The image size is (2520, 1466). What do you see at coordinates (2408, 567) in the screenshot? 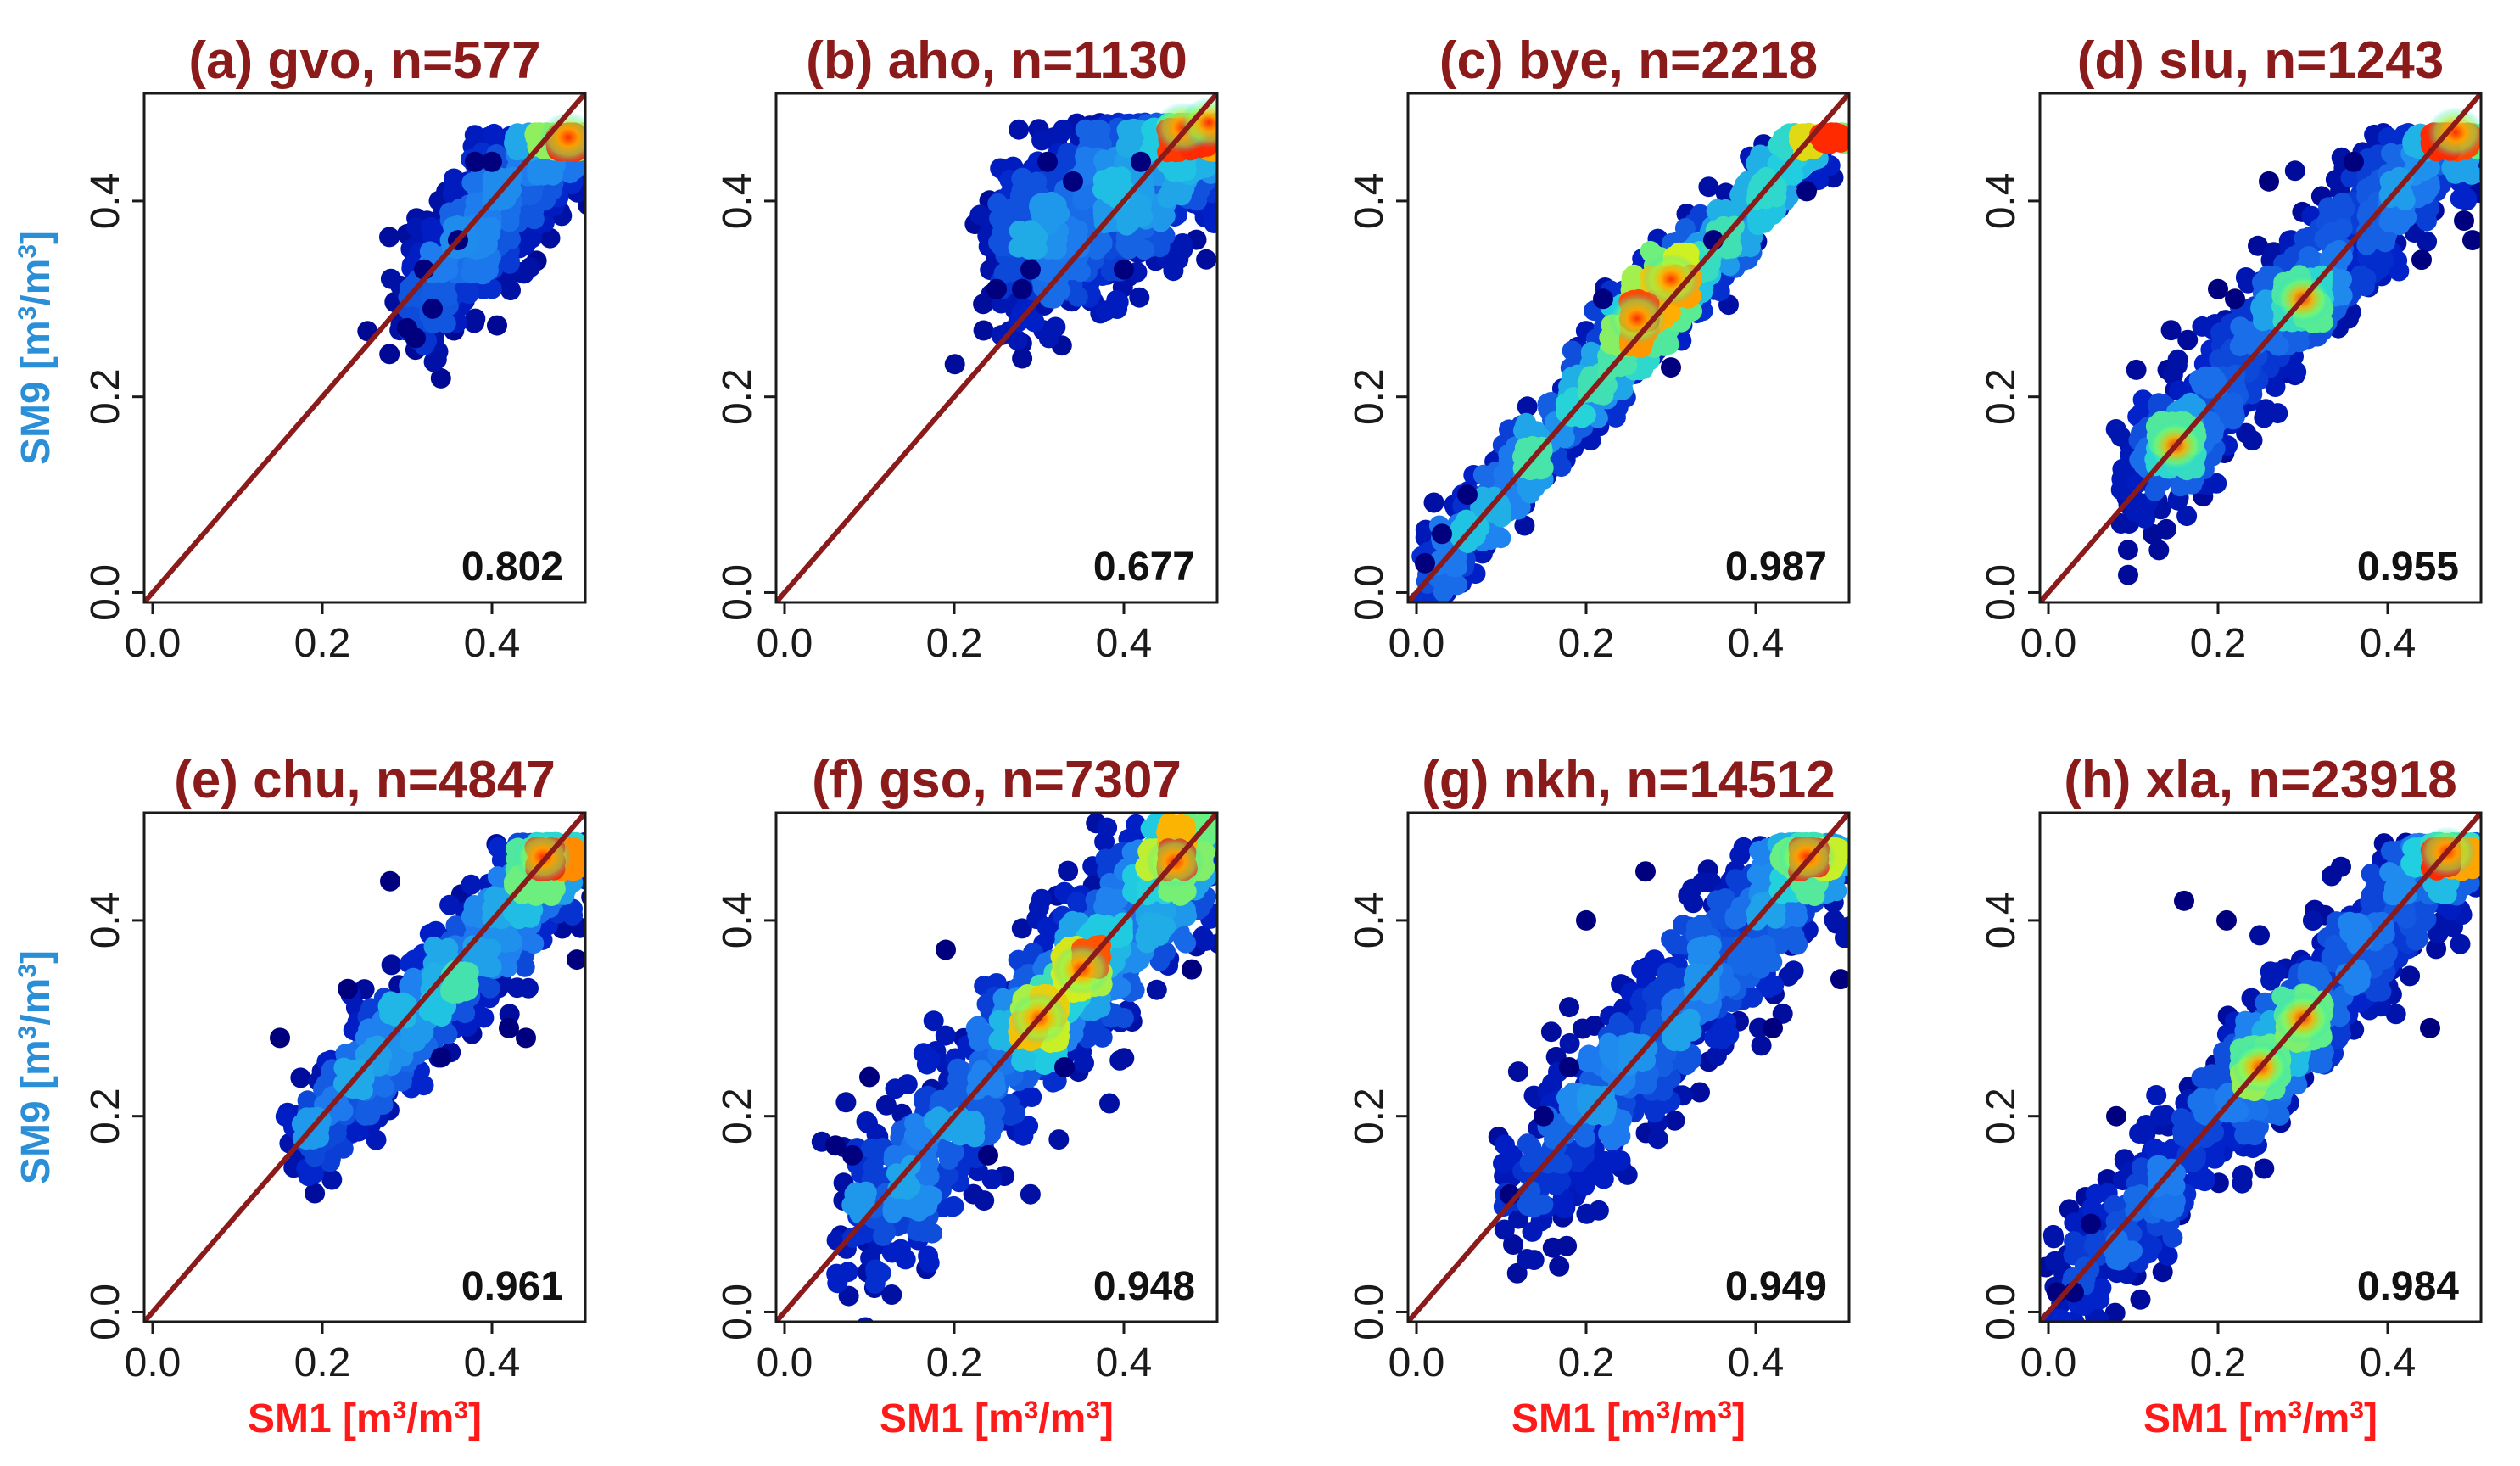
I see `correlation-value: 0.955` at bounding box center [2408, 567].